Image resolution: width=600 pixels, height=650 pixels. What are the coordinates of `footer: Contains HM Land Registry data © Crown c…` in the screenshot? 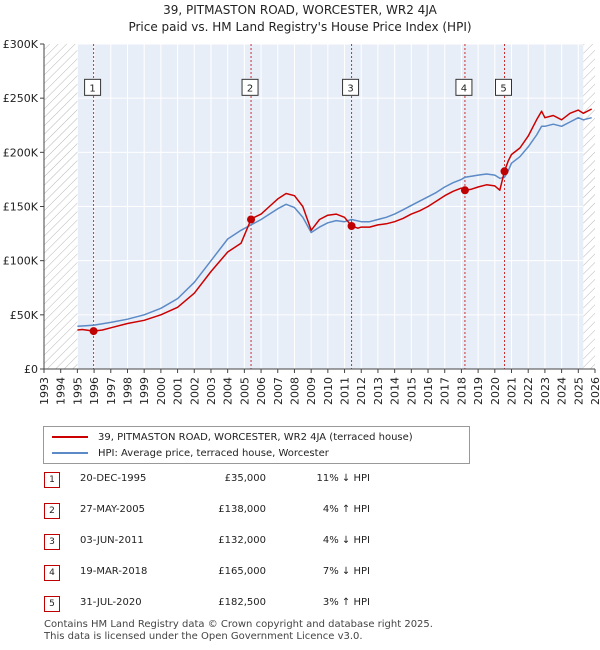 It's located at (238, 631).